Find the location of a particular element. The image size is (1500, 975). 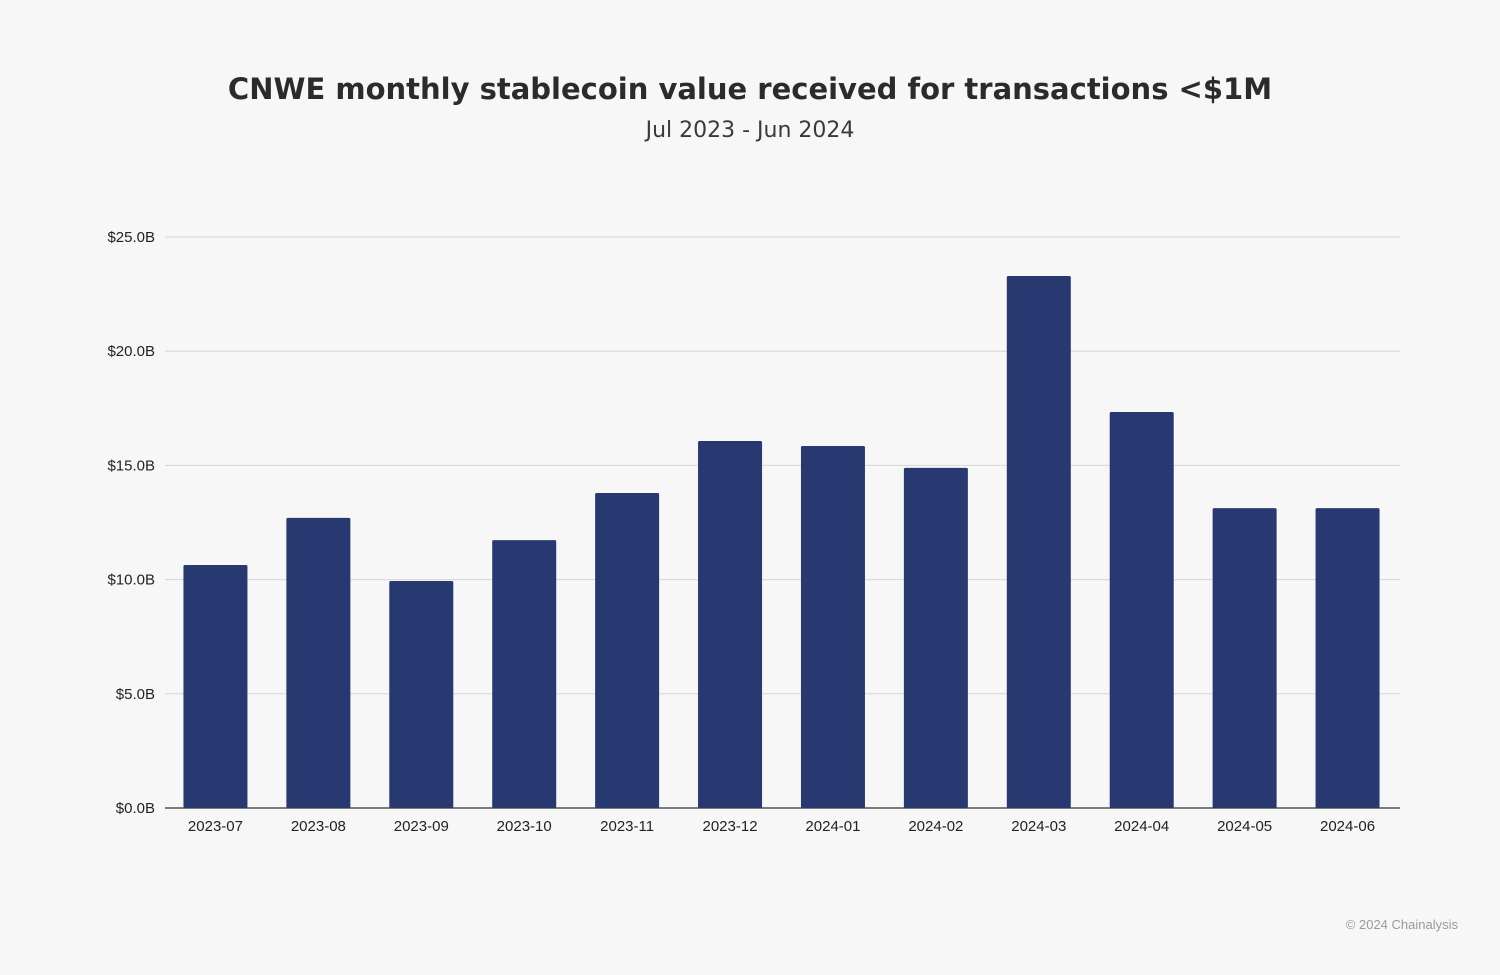

x-tick-label: 2024-03 is located at coordinates (1038, 826).